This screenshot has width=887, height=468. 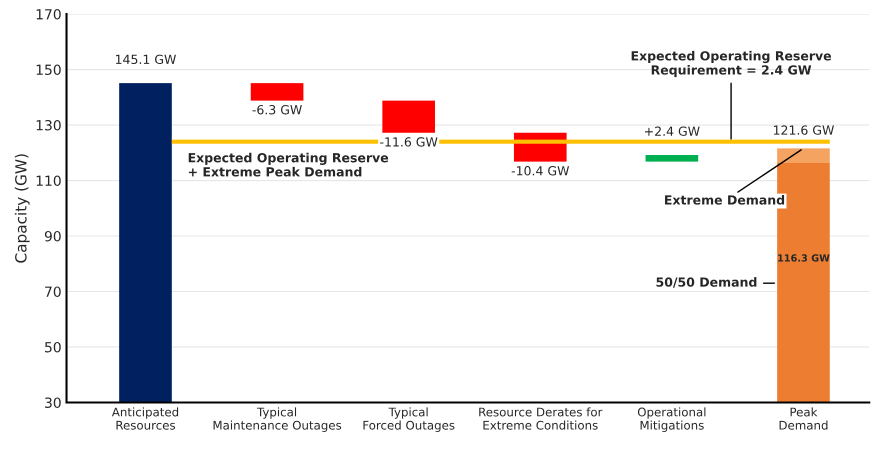 What do you see at coordinates (804, 418) in the screenshot?
I see `x-tick-label: Peak Demand` at bounding box center [804, 418].